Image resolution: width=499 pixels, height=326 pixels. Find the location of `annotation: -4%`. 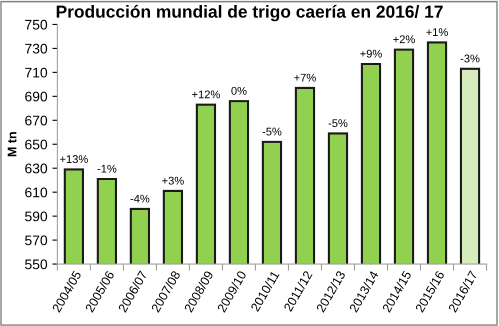

annotation: -4% is located at coordinates (140, 198).